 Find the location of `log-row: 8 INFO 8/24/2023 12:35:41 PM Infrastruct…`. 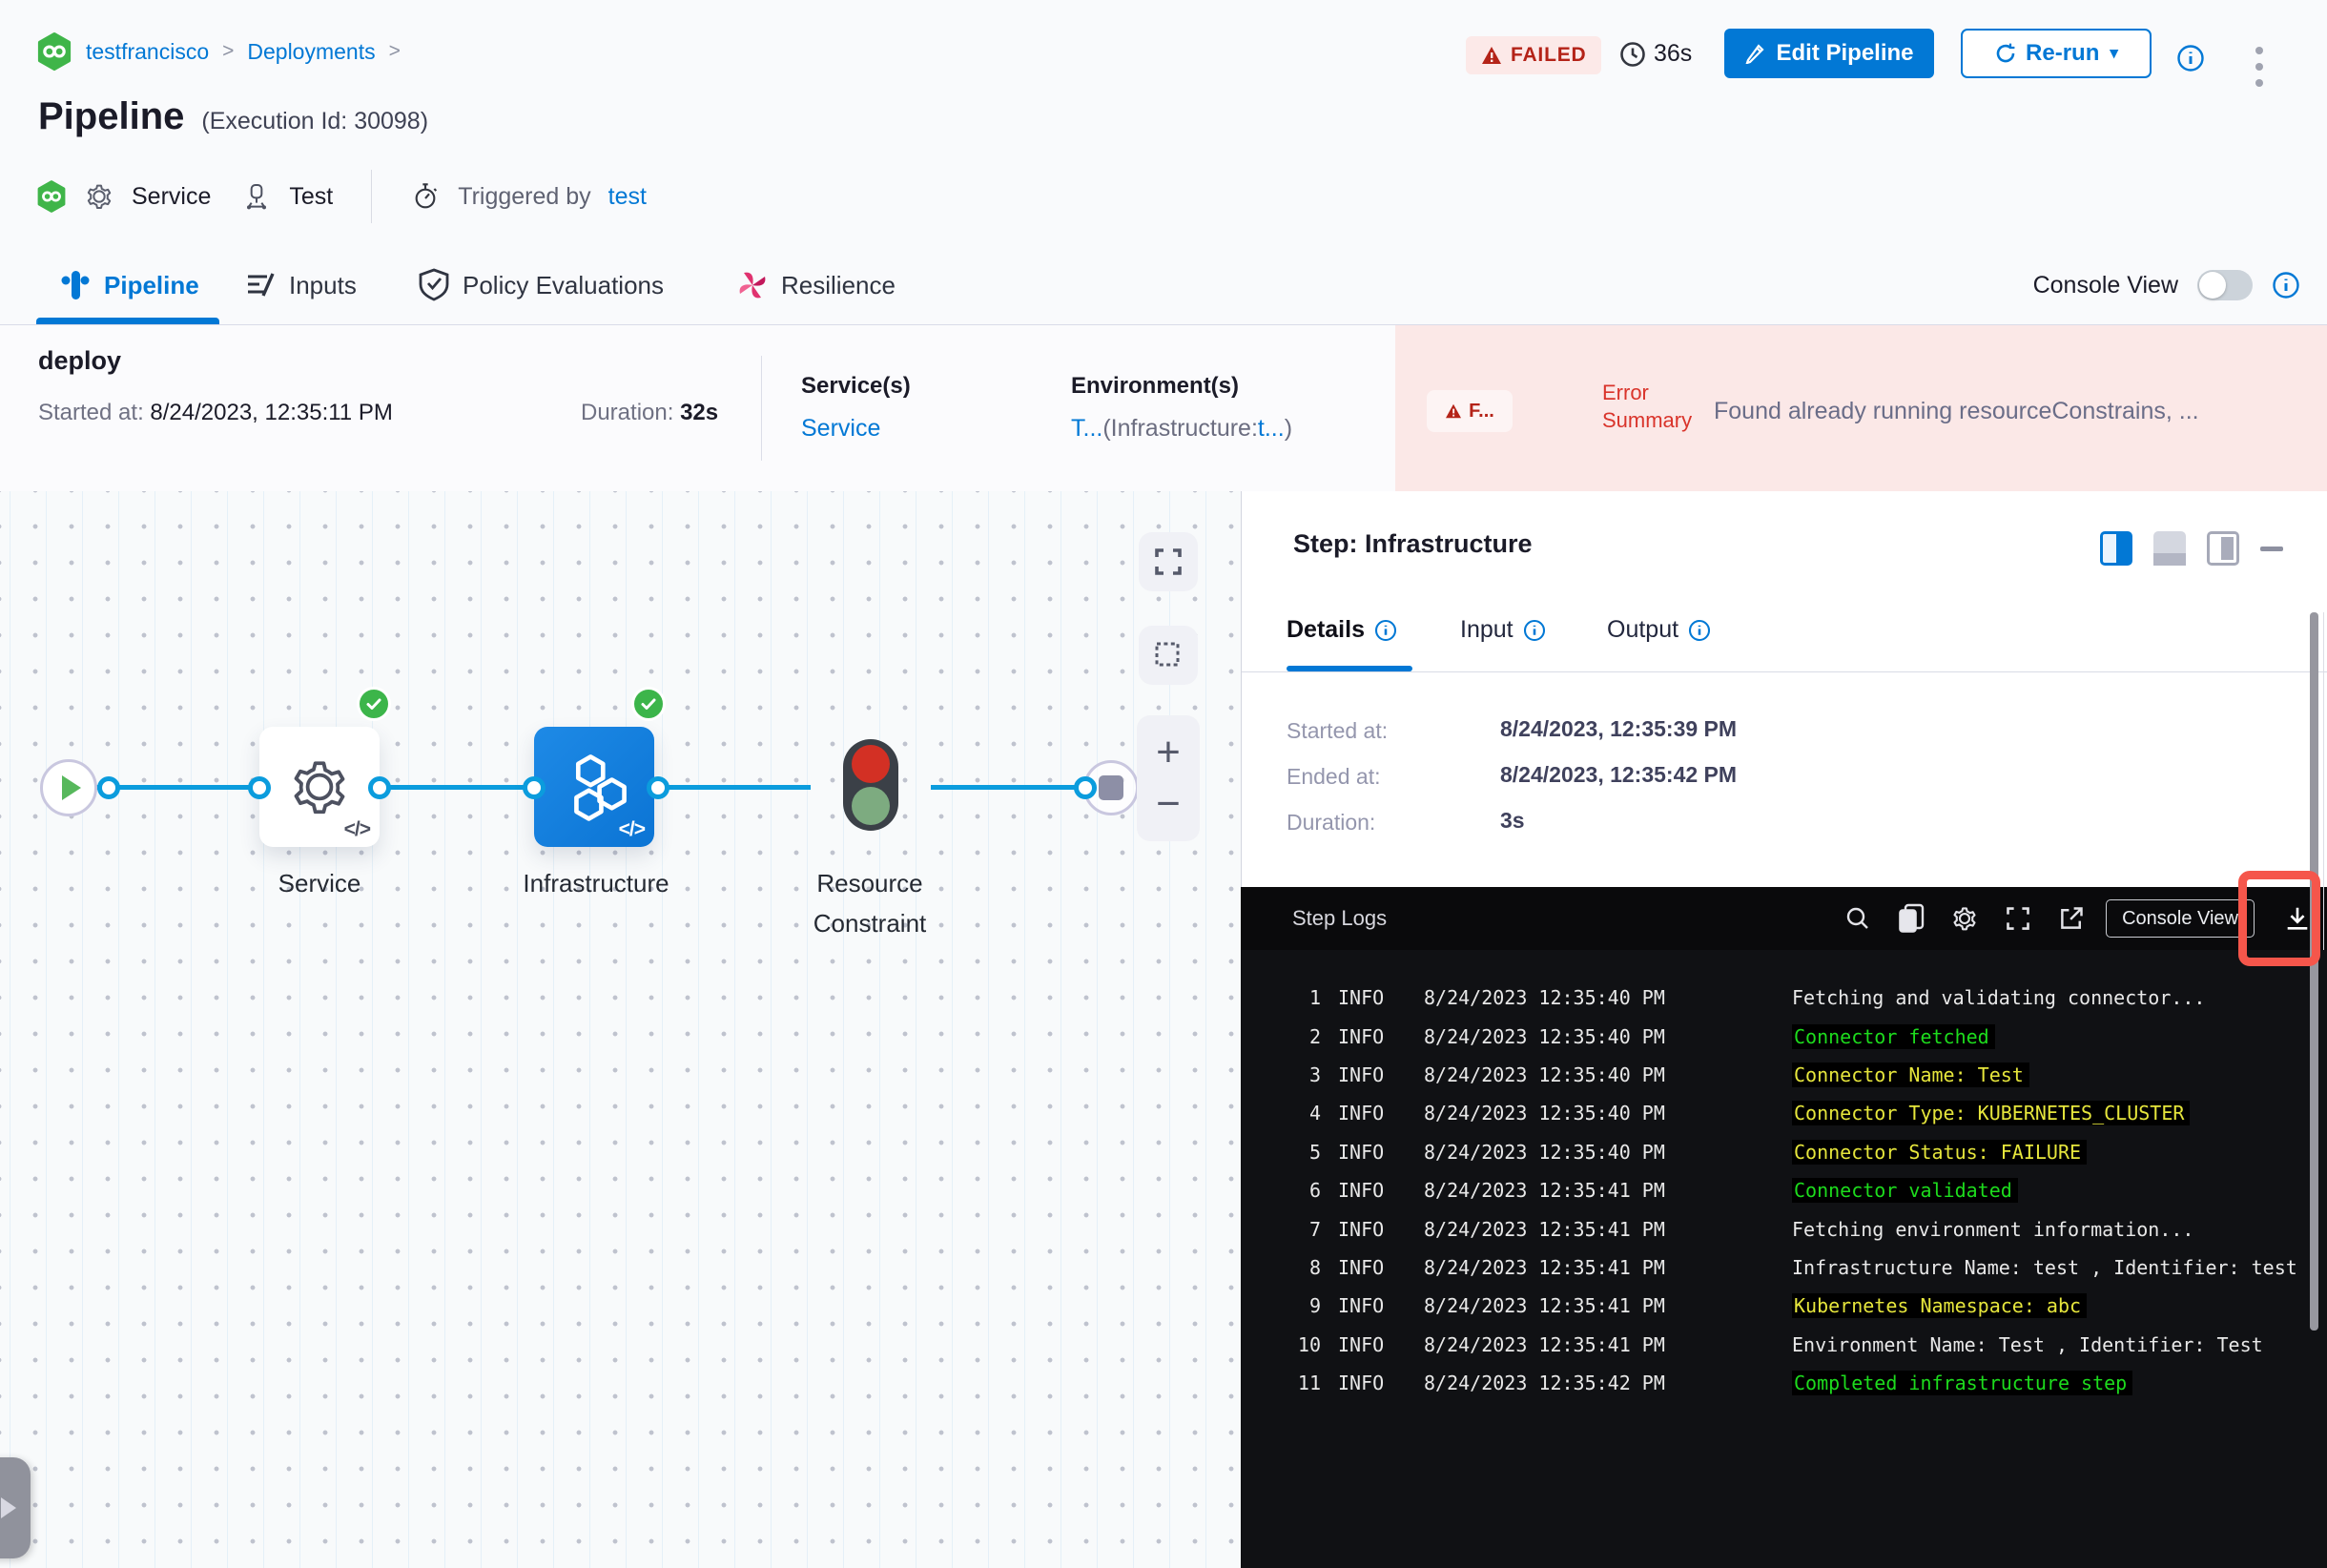

log-row: 8 INFO 8/24/2023 12:35:41 PM Infrastruct… is located at coordinates (1784, 1268).